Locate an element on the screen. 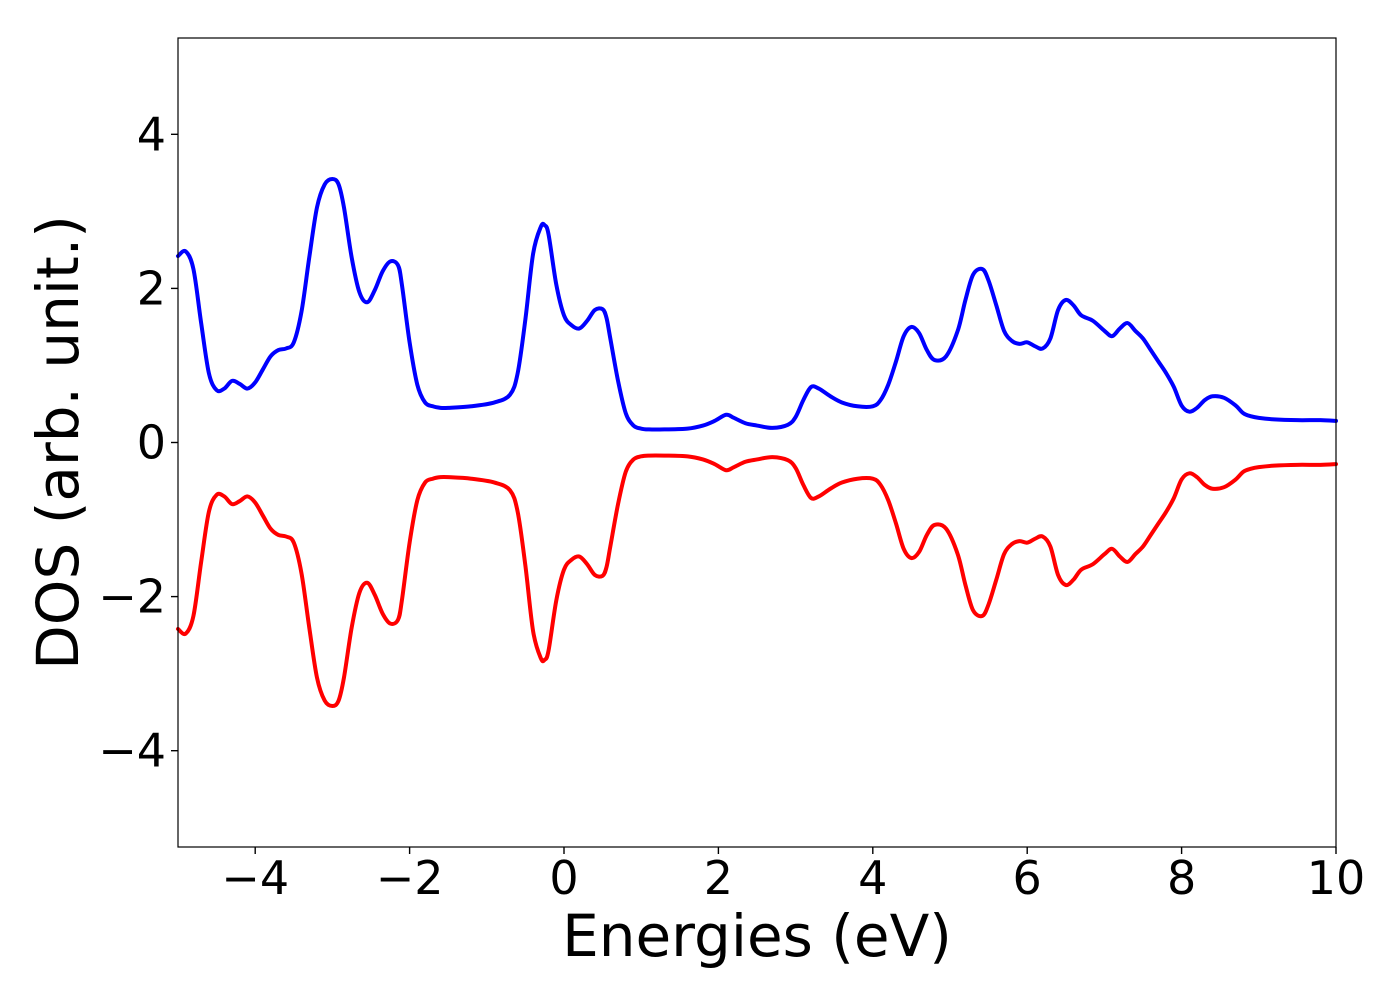 The image size is (1400, 1000). x-tick-label: 8 is located at coordinates (1181, 878).